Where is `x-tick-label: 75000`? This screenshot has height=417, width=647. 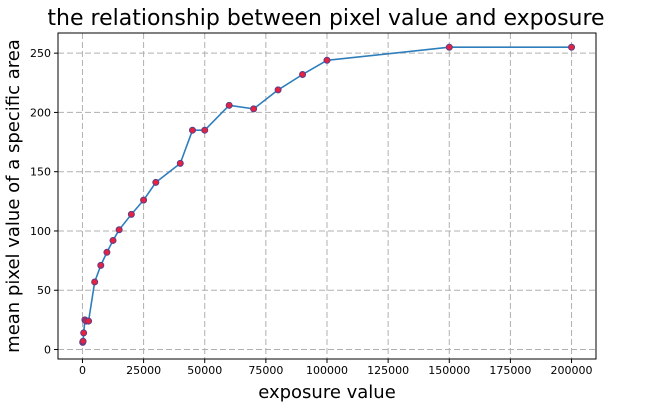 x-tick-label: 75000 is located at coordinates (265, 370).